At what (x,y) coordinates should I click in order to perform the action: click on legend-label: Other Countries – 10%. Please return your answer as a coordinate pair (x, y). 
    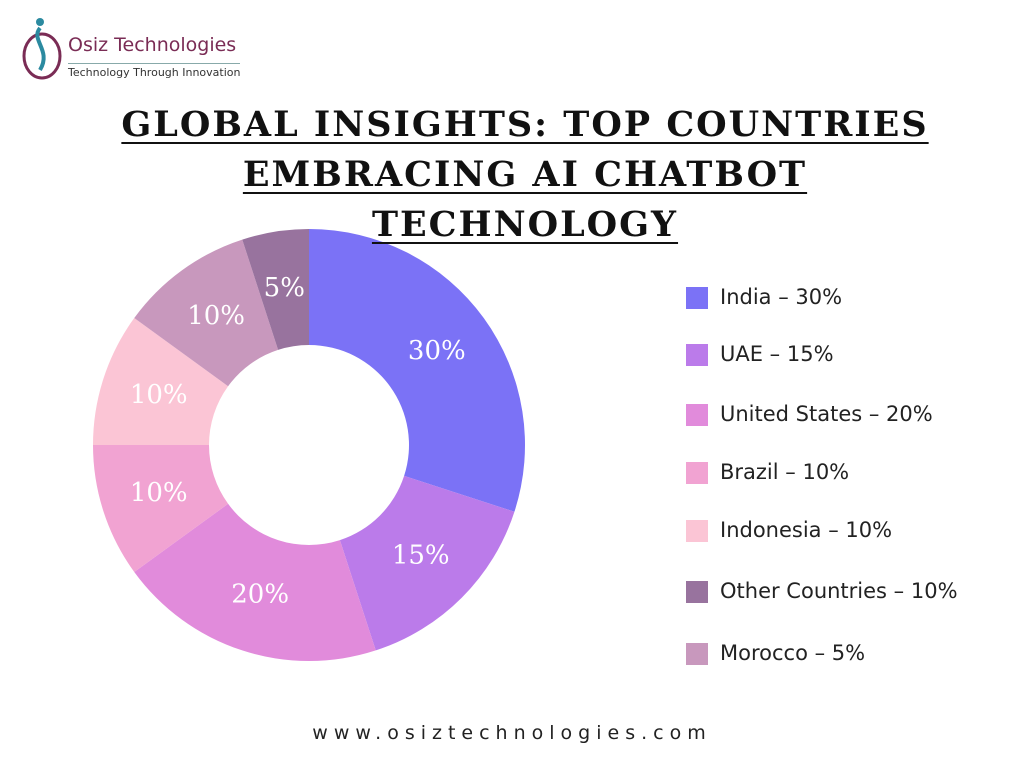
    Looking at the image, I should click on (839, 591).